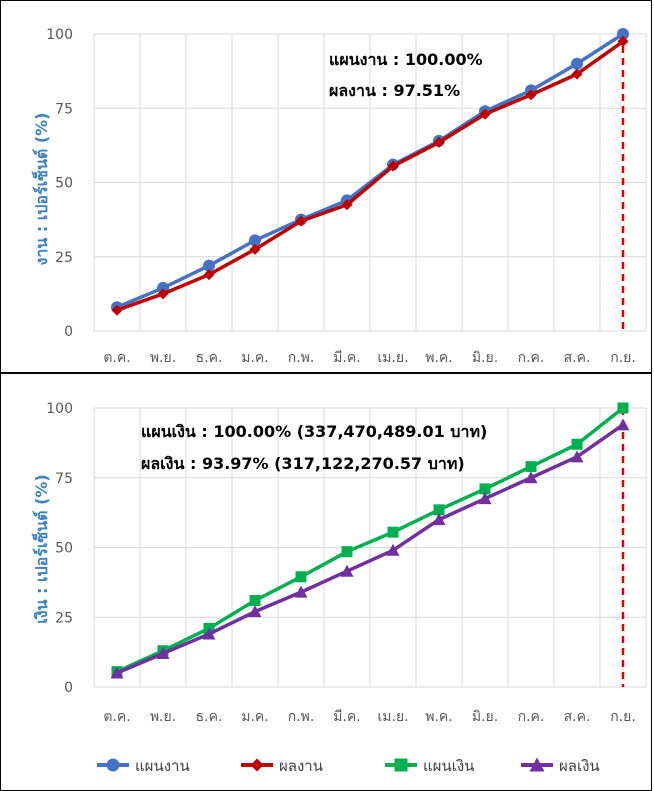  Describe the element at coordinates (348, 766) in the screenshot. I see `legend: แผนงาน ผลงาน แผนเงิน ผลเงิน` at that location.